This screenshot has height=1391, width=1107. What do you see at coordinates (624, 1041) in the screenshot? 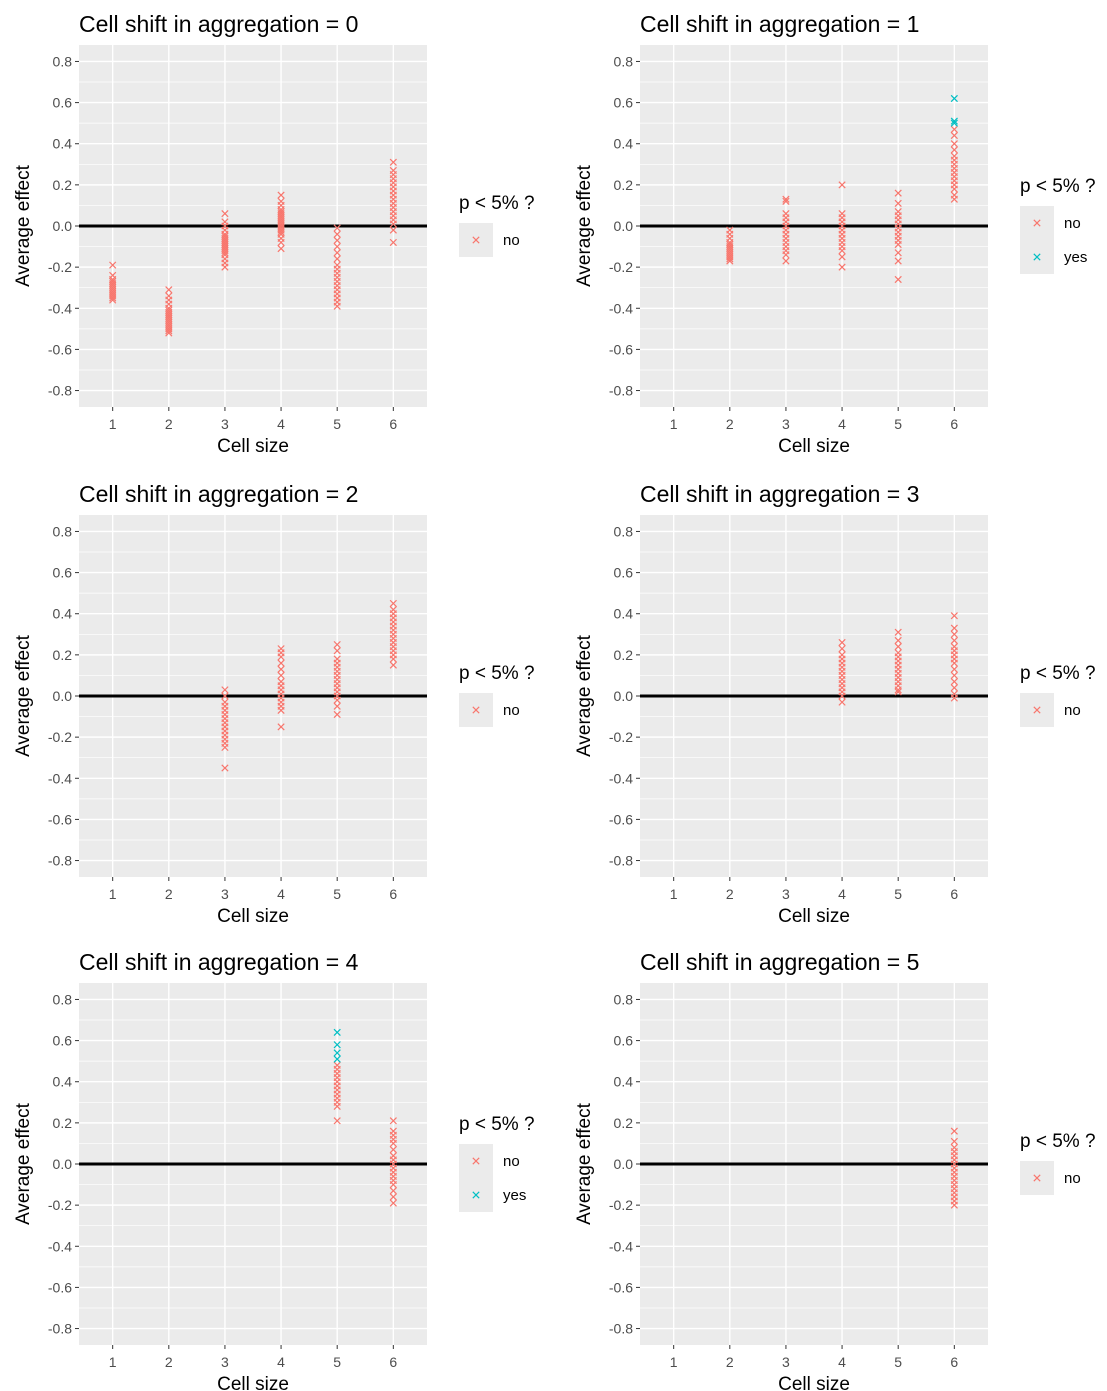
I see `y-tick-label: 0.6` at bounding box center [624, 1041].